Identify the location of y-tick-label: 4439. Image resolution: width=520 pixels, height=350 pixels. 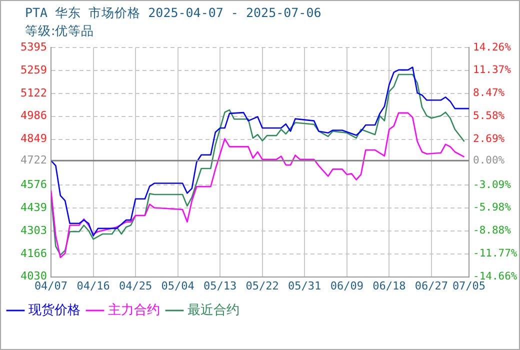
(33, 207).